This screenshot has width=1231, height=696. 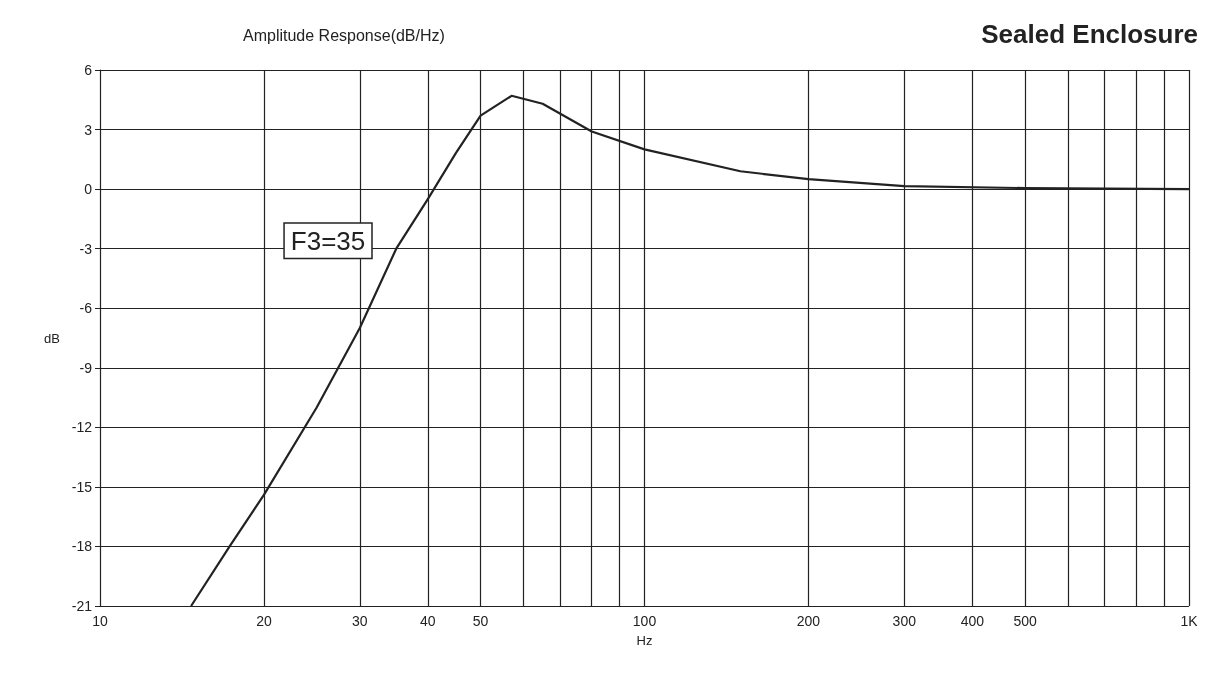 I want to click on y-tick-label: 3, so click(x=88, y=129).